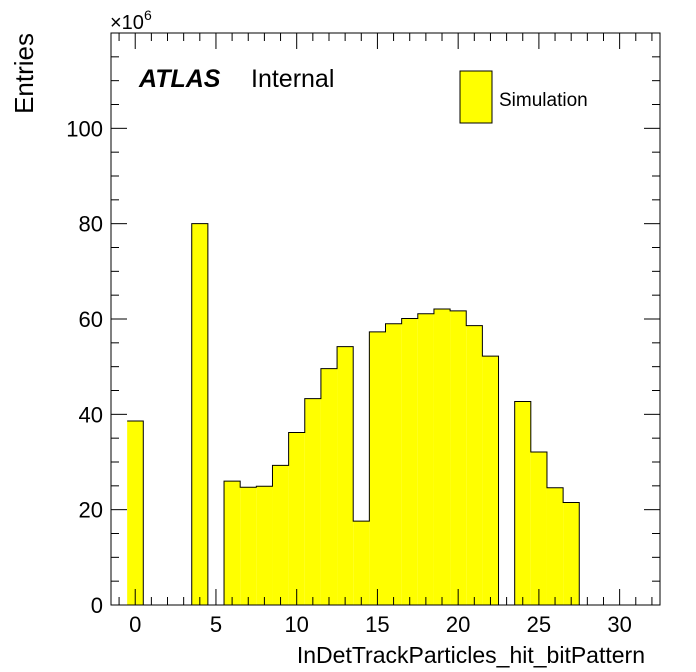  What do you see at coordinates (91, 319) in the screenshot?
I see `y-tick-label: 60` at bounding box center [91, 319].